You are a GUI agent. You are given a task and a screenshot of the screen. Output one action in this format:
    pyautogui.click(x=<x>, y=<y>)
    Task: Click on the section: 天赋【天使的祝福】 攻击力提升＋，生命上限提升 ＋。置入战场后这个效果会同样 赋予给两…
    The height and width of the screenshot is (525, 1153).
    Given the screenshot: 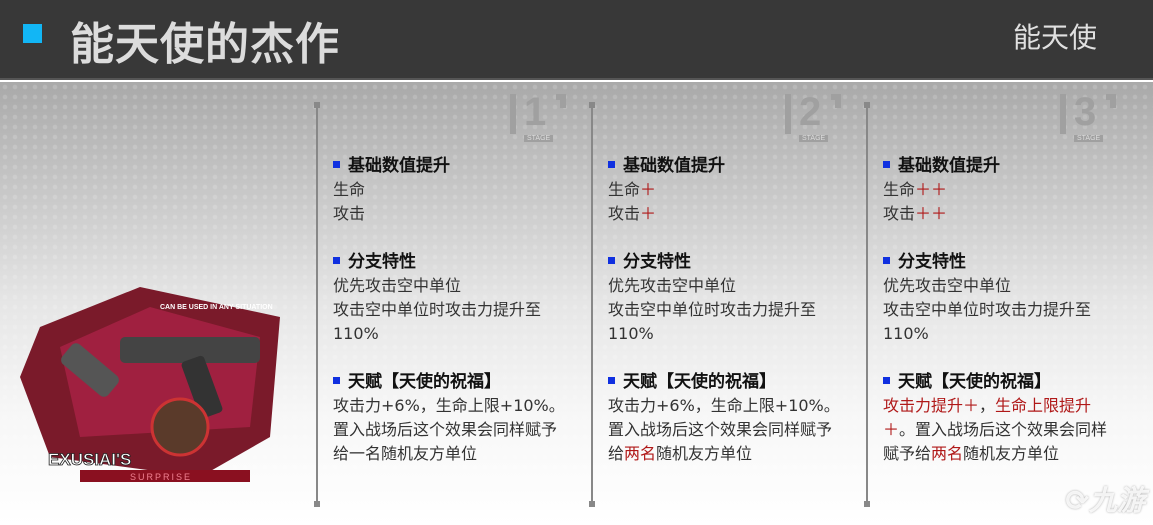 What is the action you would take?
    pyautogui.click(x=1013, y=418)
    